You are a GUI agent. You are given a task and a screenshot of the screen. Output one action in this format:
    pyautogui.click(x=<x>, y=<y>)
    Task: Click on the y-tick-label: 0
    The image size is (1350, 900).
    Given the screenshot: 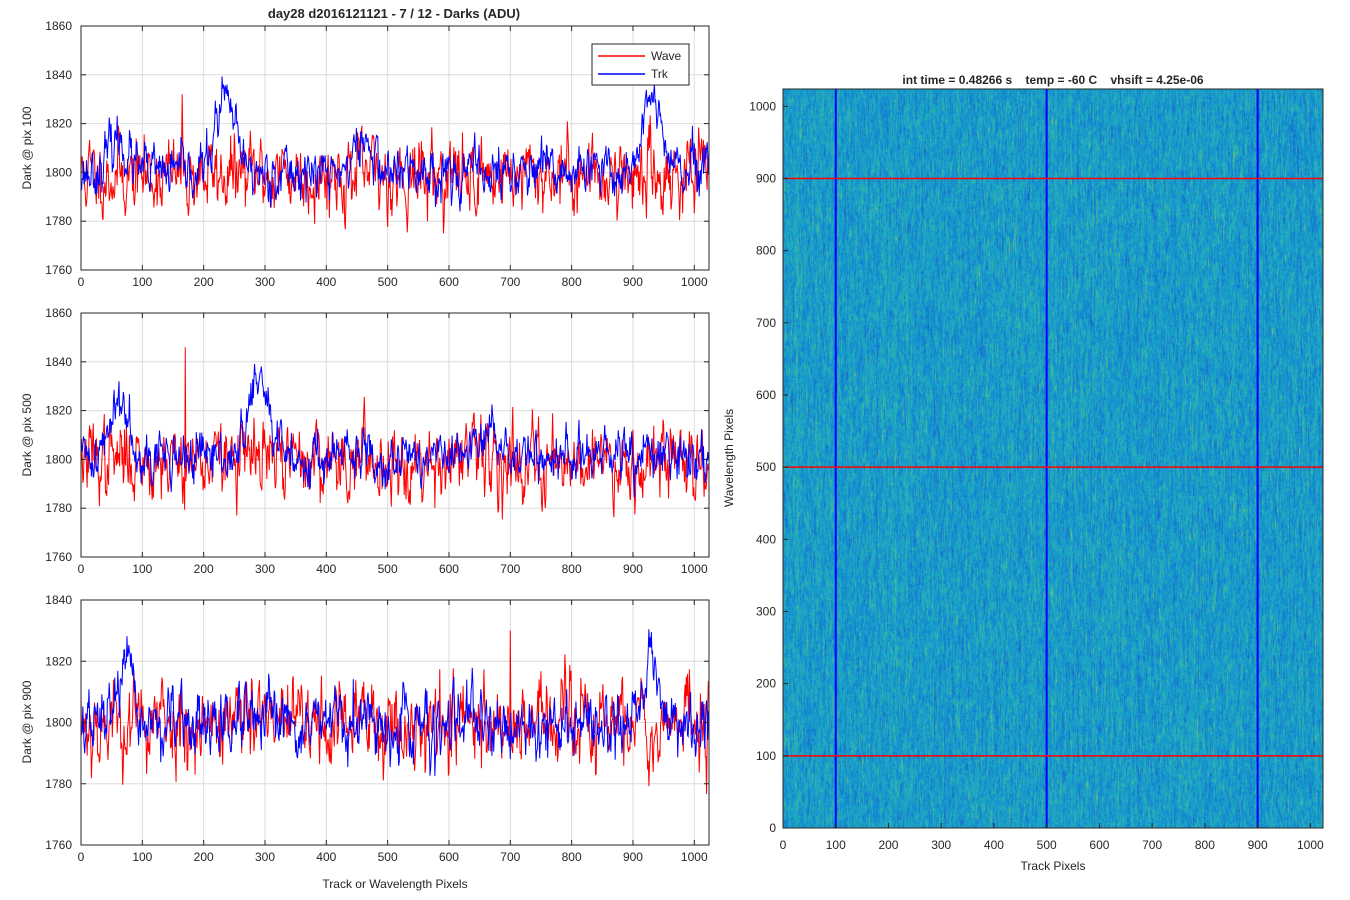 What is the action you would take?
    pyautogui.click(x=772, y=828)
    